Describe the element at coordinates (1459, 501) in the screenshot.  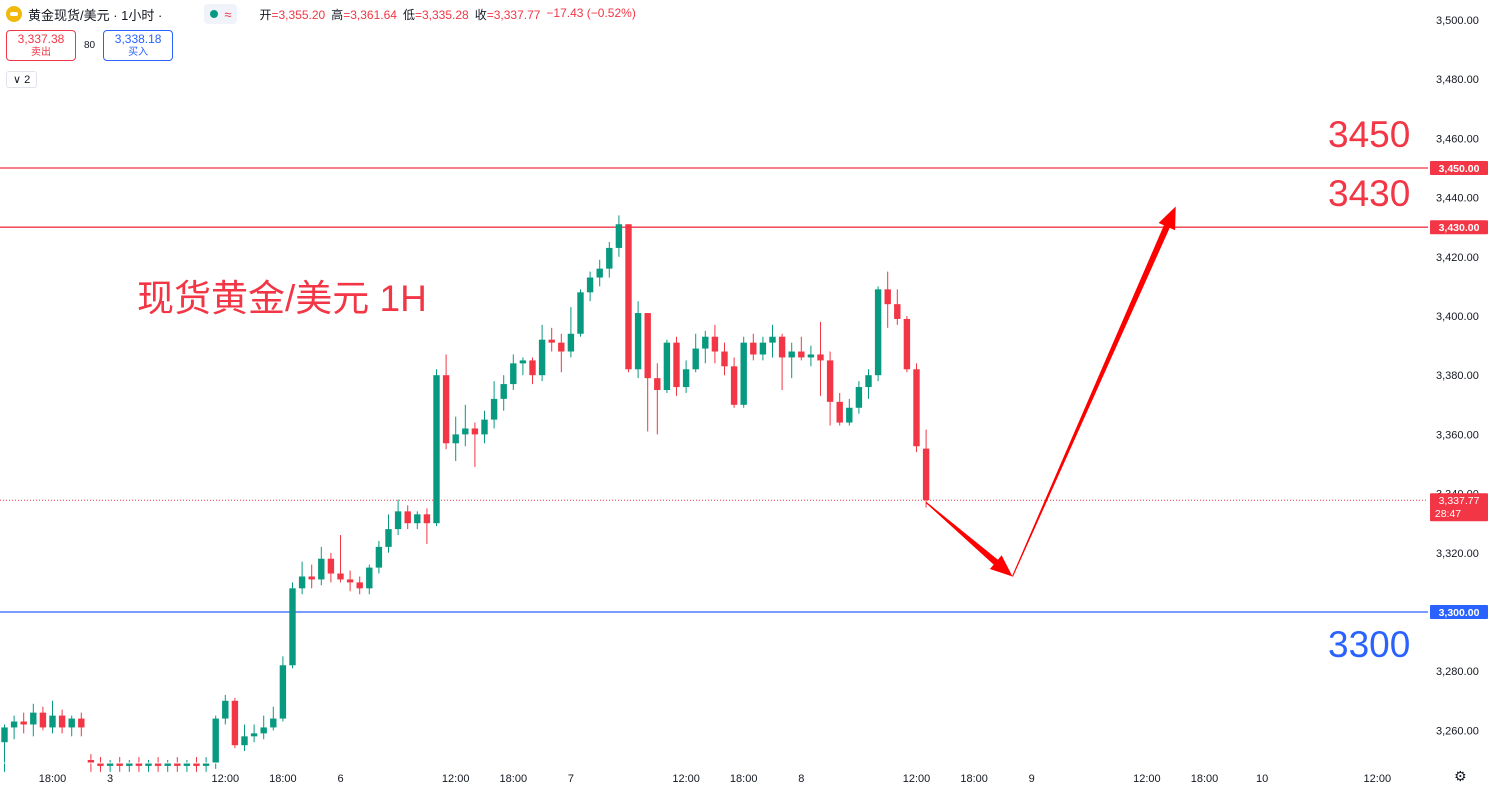
I see `last-price-label: 3,337.77` at that location.